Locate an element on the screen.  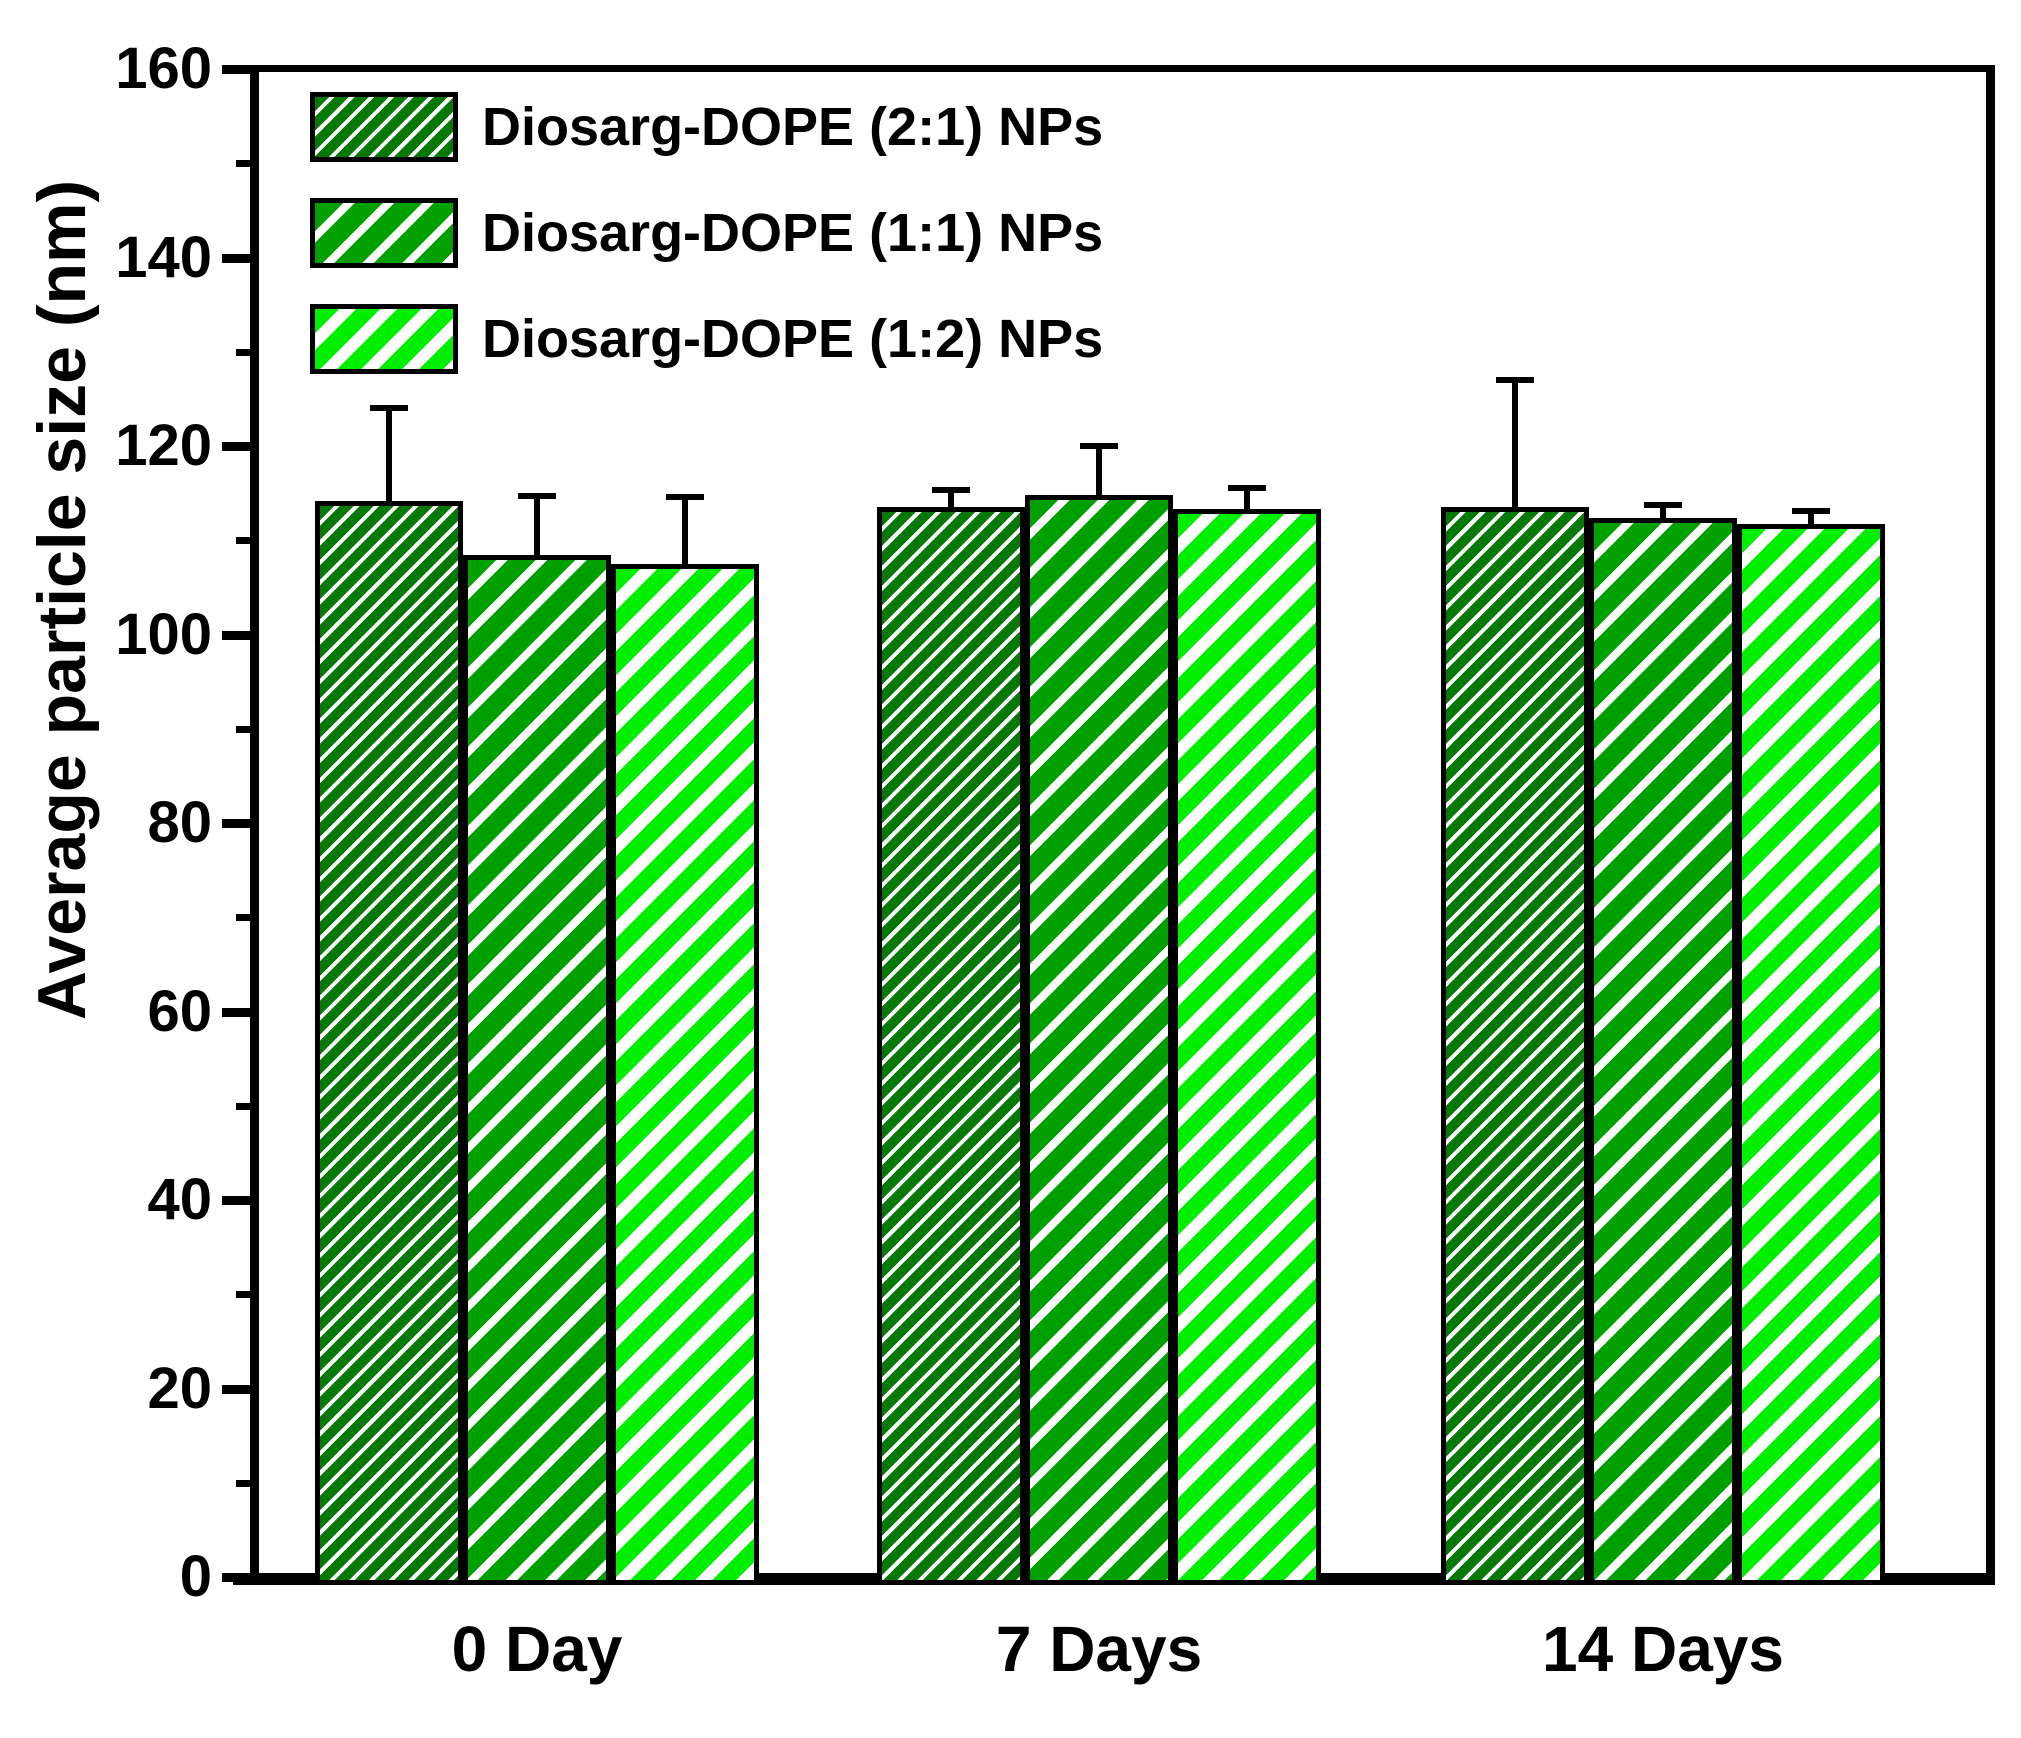
bar-Diosarg-DOPE-1:2-NPs-14-Days is located at coordinates (1811, 1054).